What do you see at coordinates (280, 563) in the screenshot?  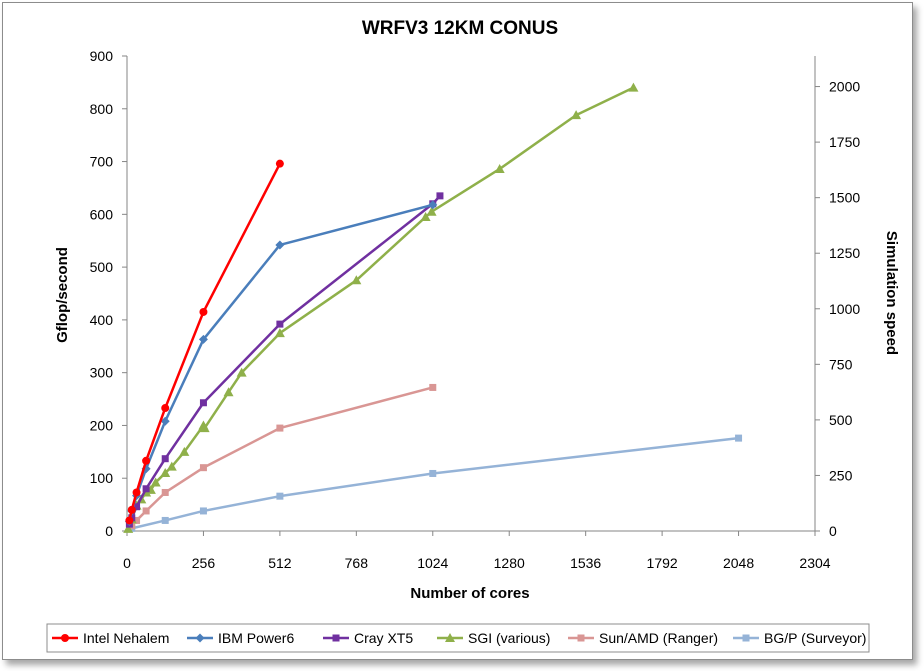 I see `x-tick-label: 512` at bounding box center [280, 563].